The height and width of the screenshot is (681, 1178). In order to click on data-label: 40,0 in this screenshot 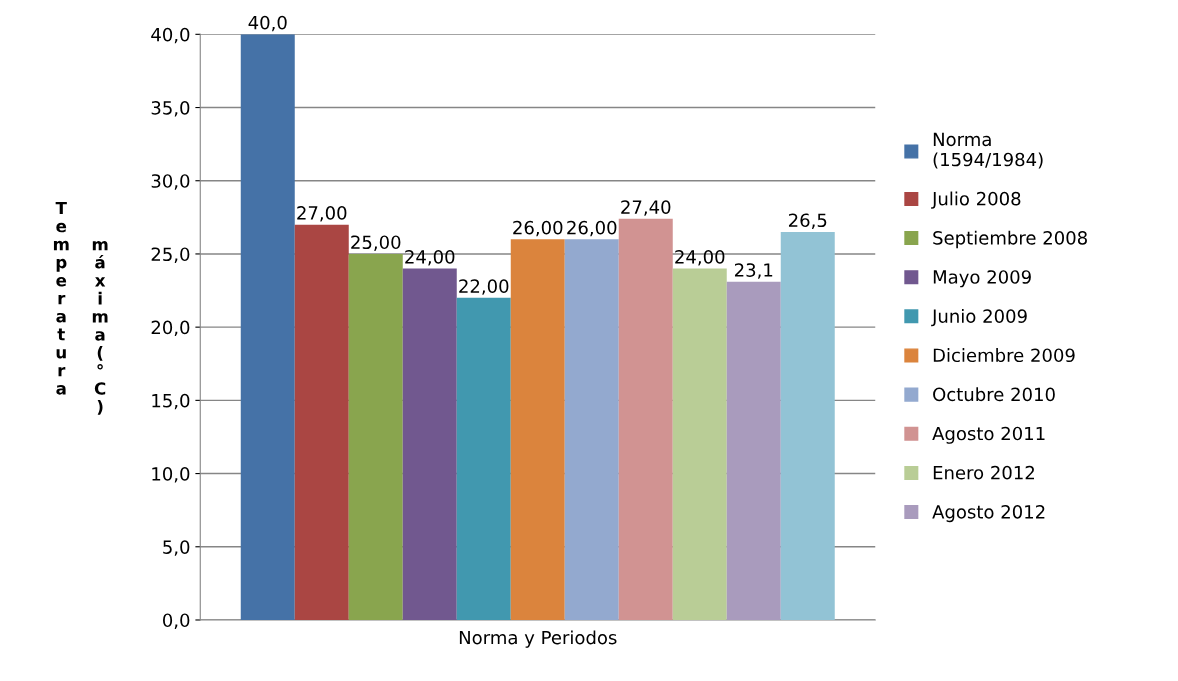, I will do `click(267, 23)`.